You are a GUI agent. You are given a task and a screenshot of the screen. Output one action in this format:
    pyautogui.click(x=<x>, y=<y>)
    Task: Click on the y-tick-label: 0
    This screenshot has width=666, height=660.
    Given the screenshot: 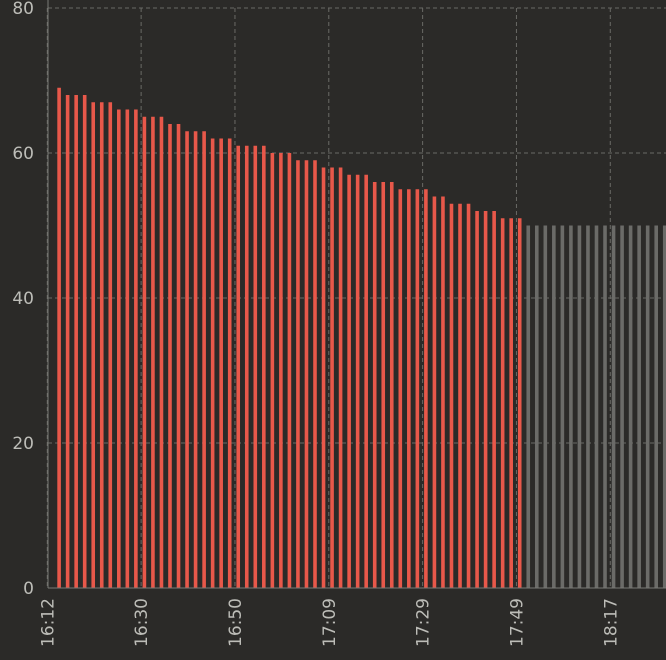 What is the action you would take?
    pyautogui.click(x=28, y=589)
    